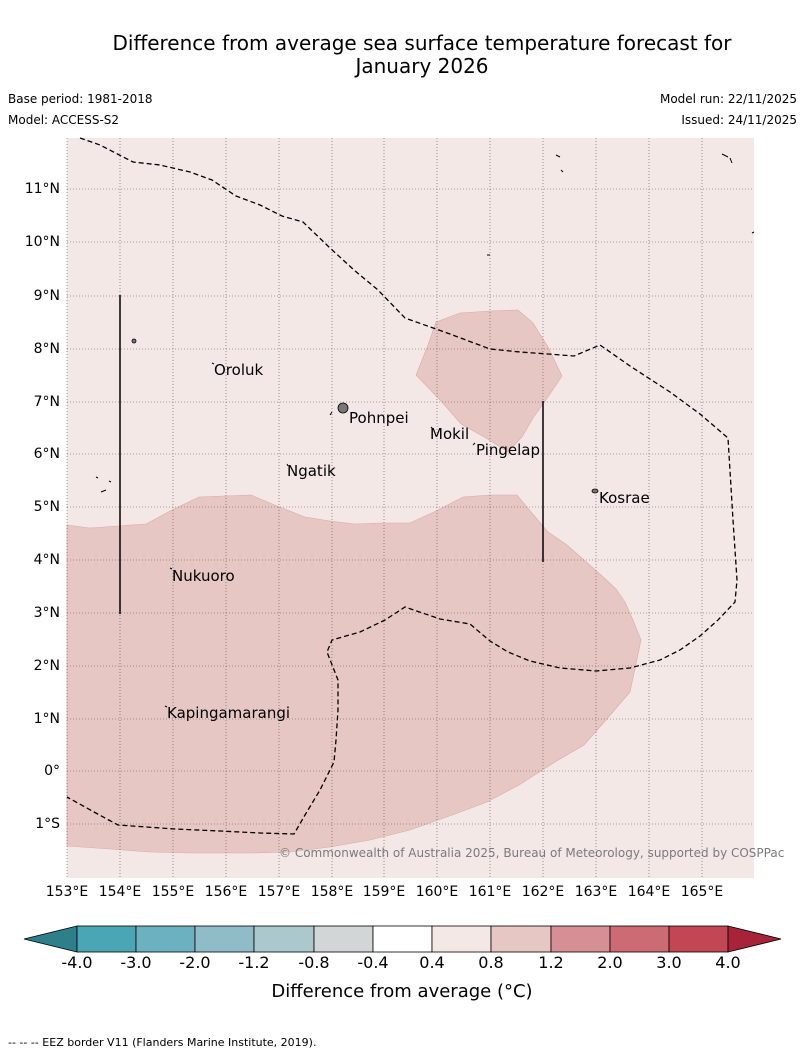  Describe the element at coordinates (46, 666) in the screenshot. I see `y-tick-label: 2°N` at that location.